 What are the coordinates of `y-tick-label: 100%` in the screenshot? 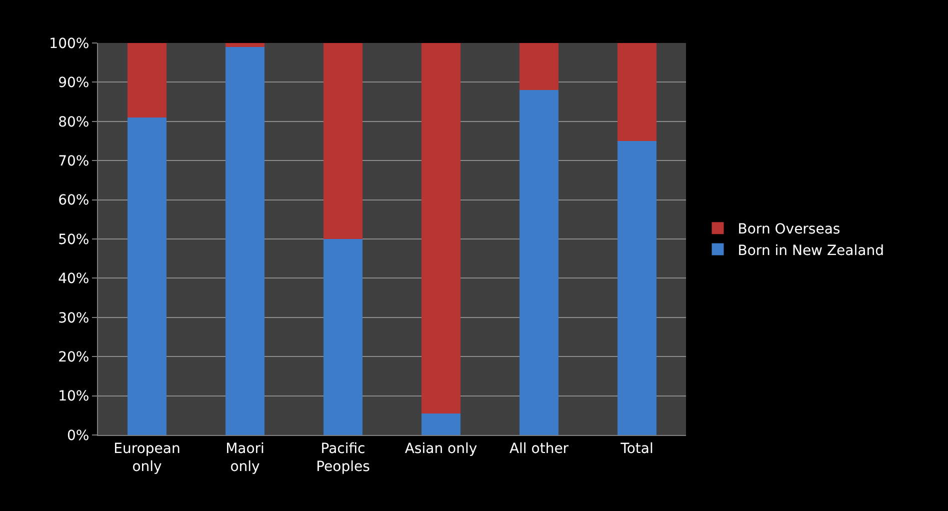 It's located at (69, 44).